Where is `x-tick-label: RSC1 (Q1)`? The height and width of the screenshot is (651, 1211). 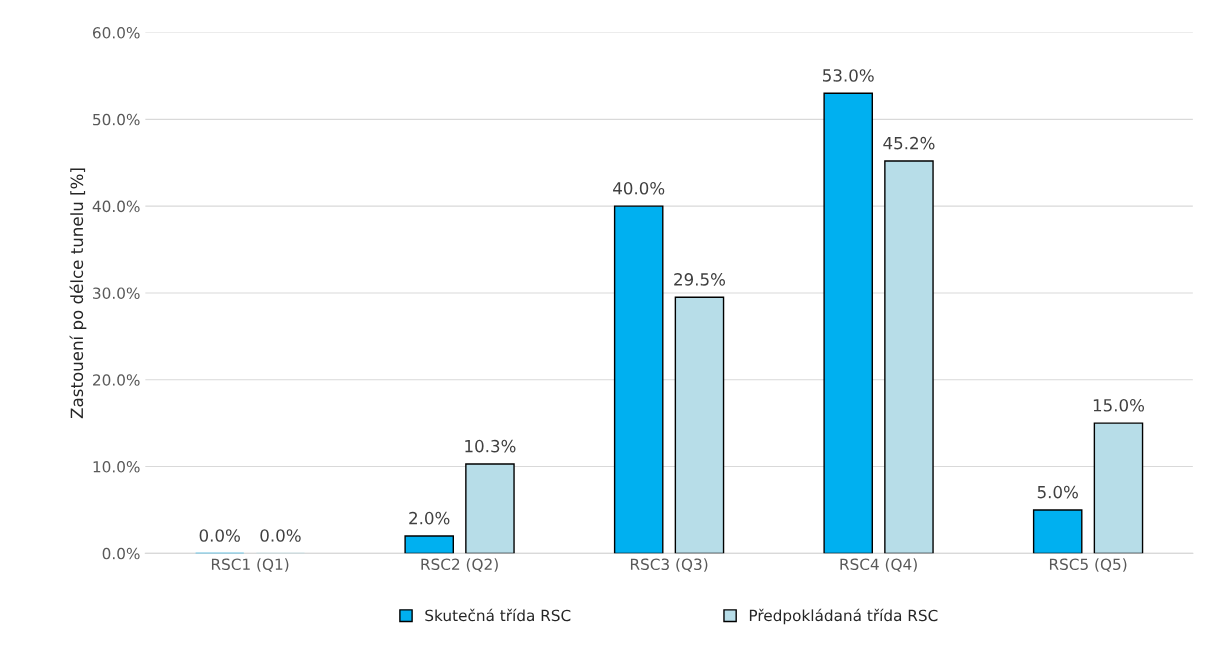
x-tick-label: RSC1 (Q1) is located at coordinates (250, 565).